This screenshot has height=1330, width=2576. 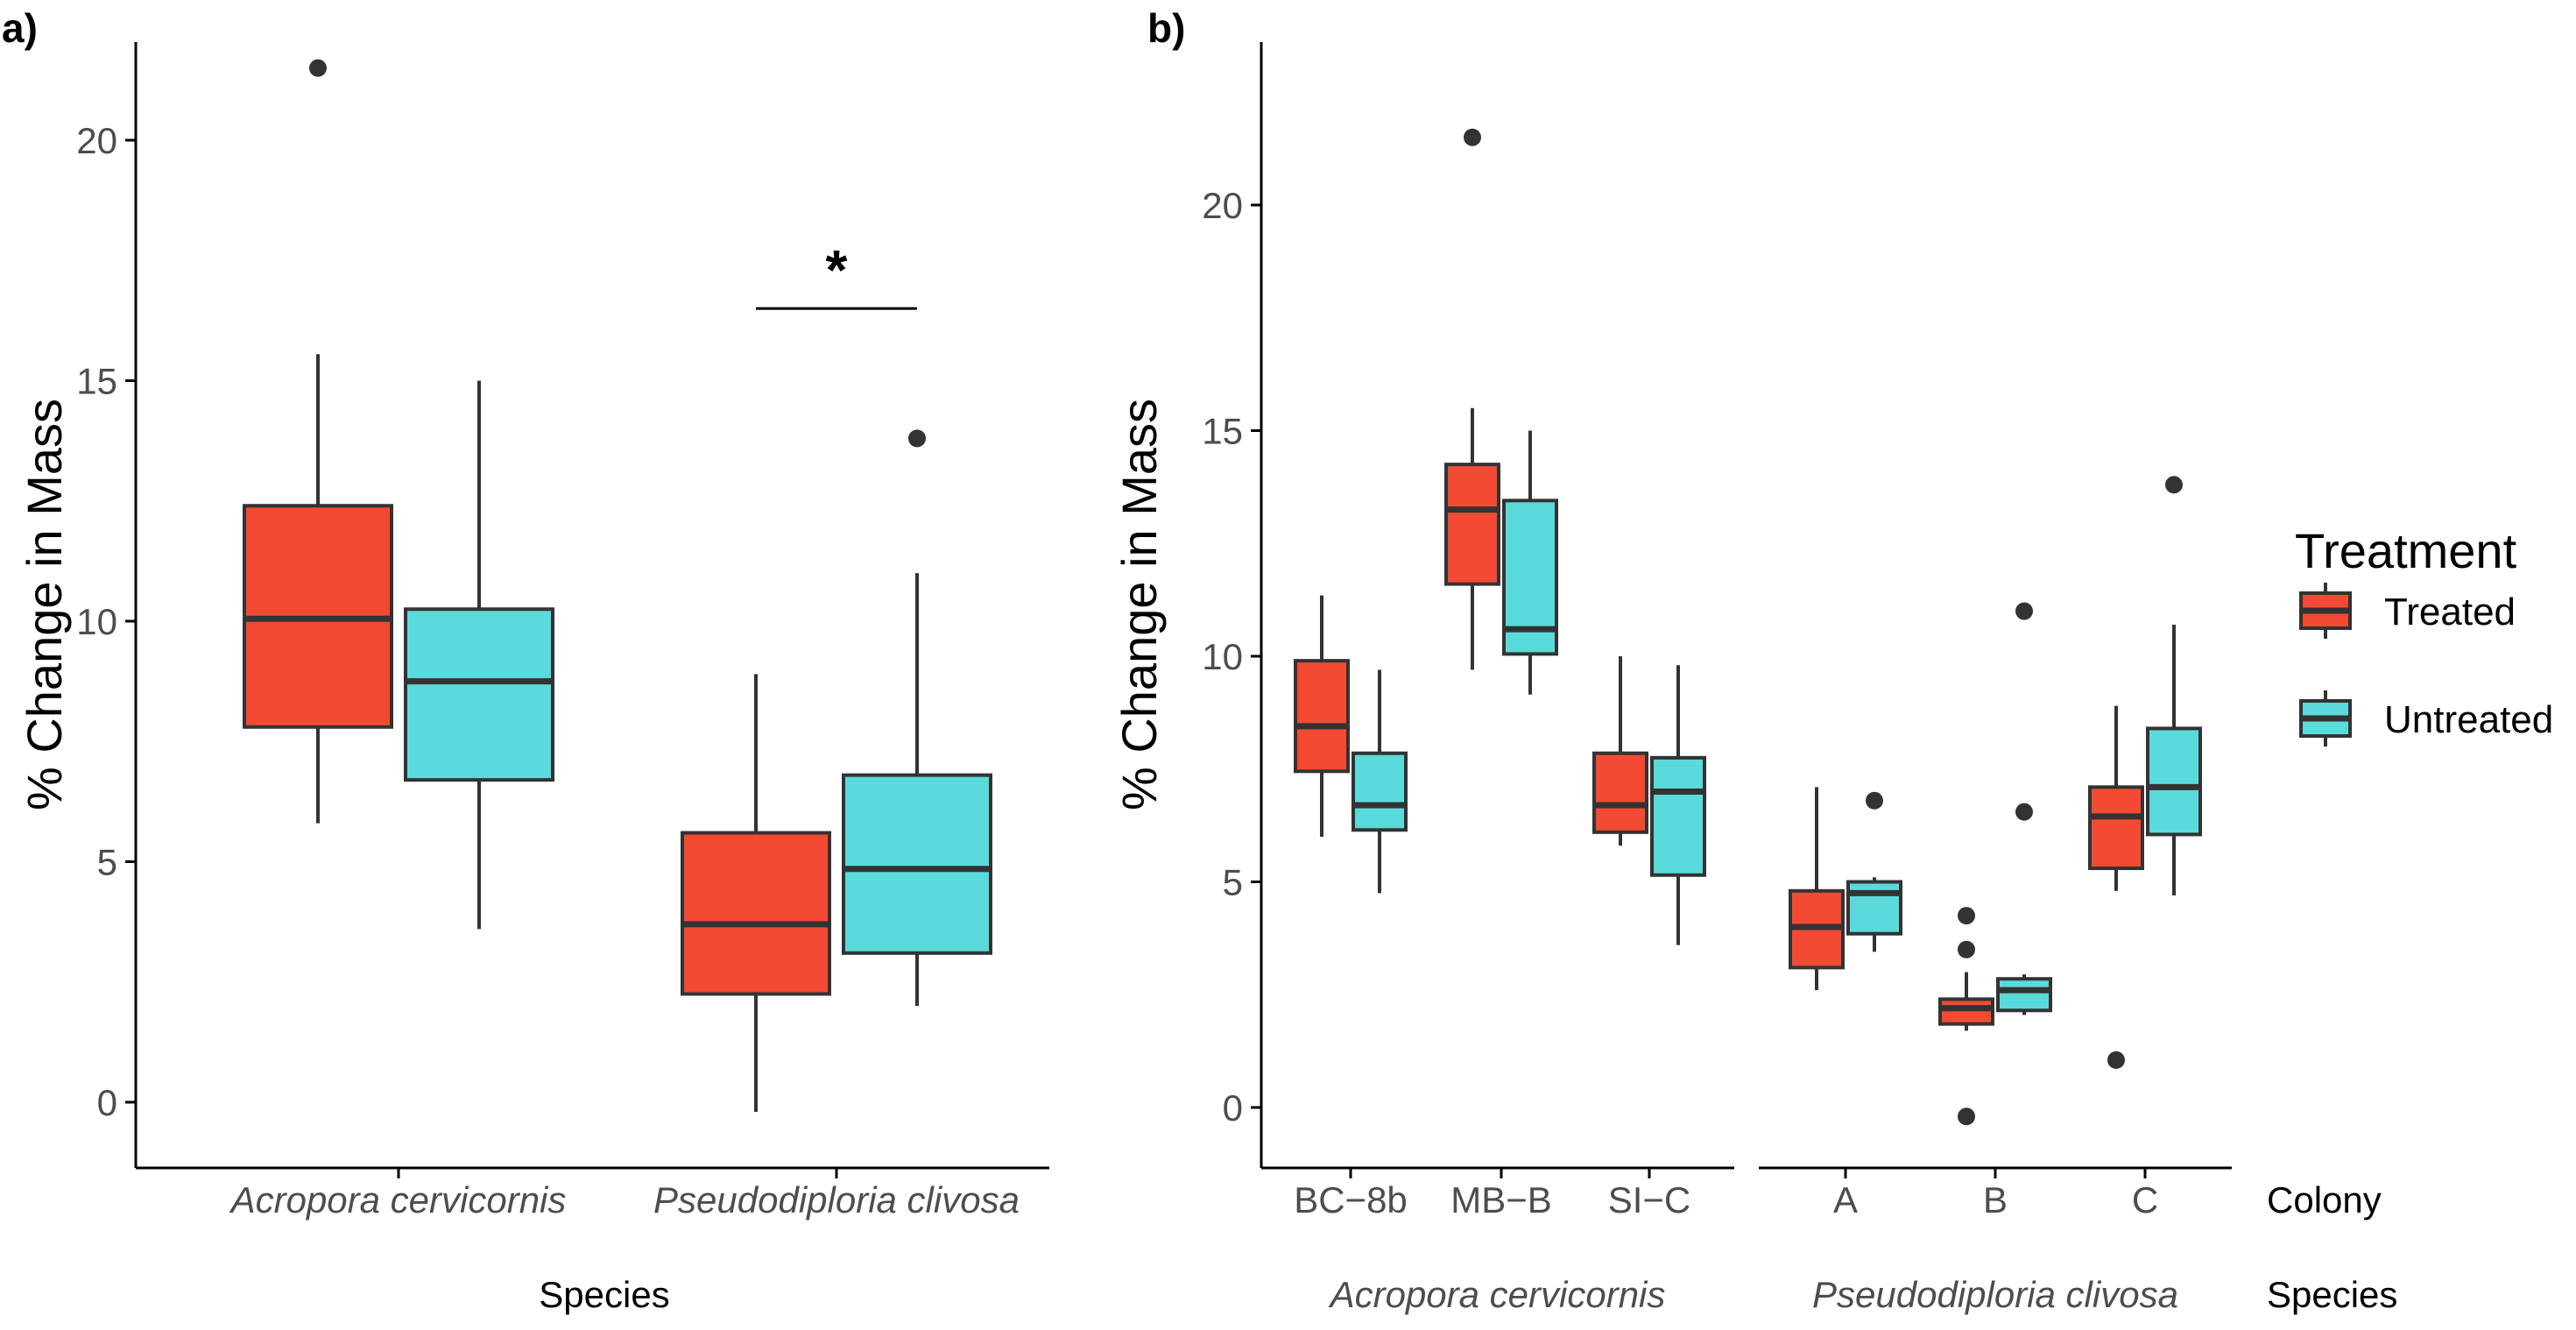 What do you see at coordinates (1472, 524) in the screenshot?
I see `panel-b-treated-1-iqr` at bounding box center [1472, 524].